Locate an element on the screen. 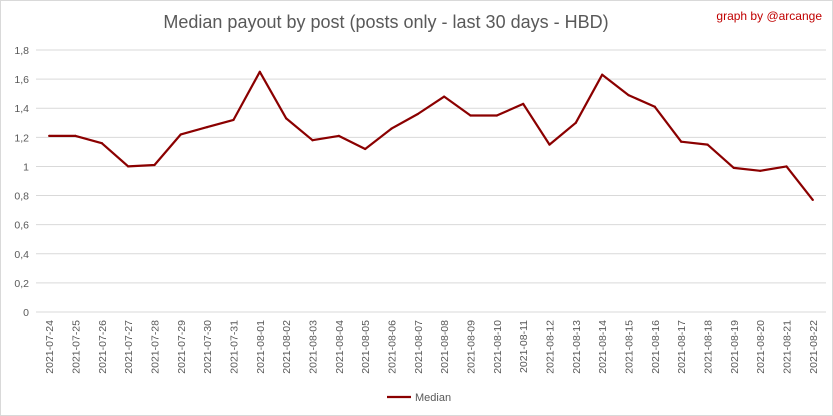 Image resolution: width=833 pixels, height=416 pixels. x-tick-label: 2021-07-24 is located at coordinates (50, 347).